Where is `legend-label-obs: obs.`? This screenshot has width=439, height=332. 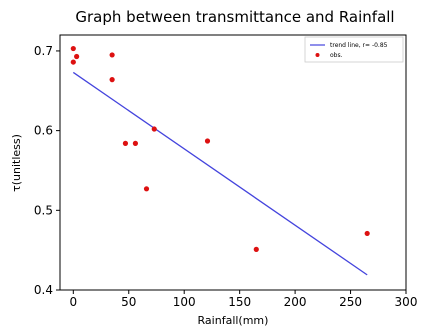
legend-label-obs: obs. is located at coordinates (336, 55).